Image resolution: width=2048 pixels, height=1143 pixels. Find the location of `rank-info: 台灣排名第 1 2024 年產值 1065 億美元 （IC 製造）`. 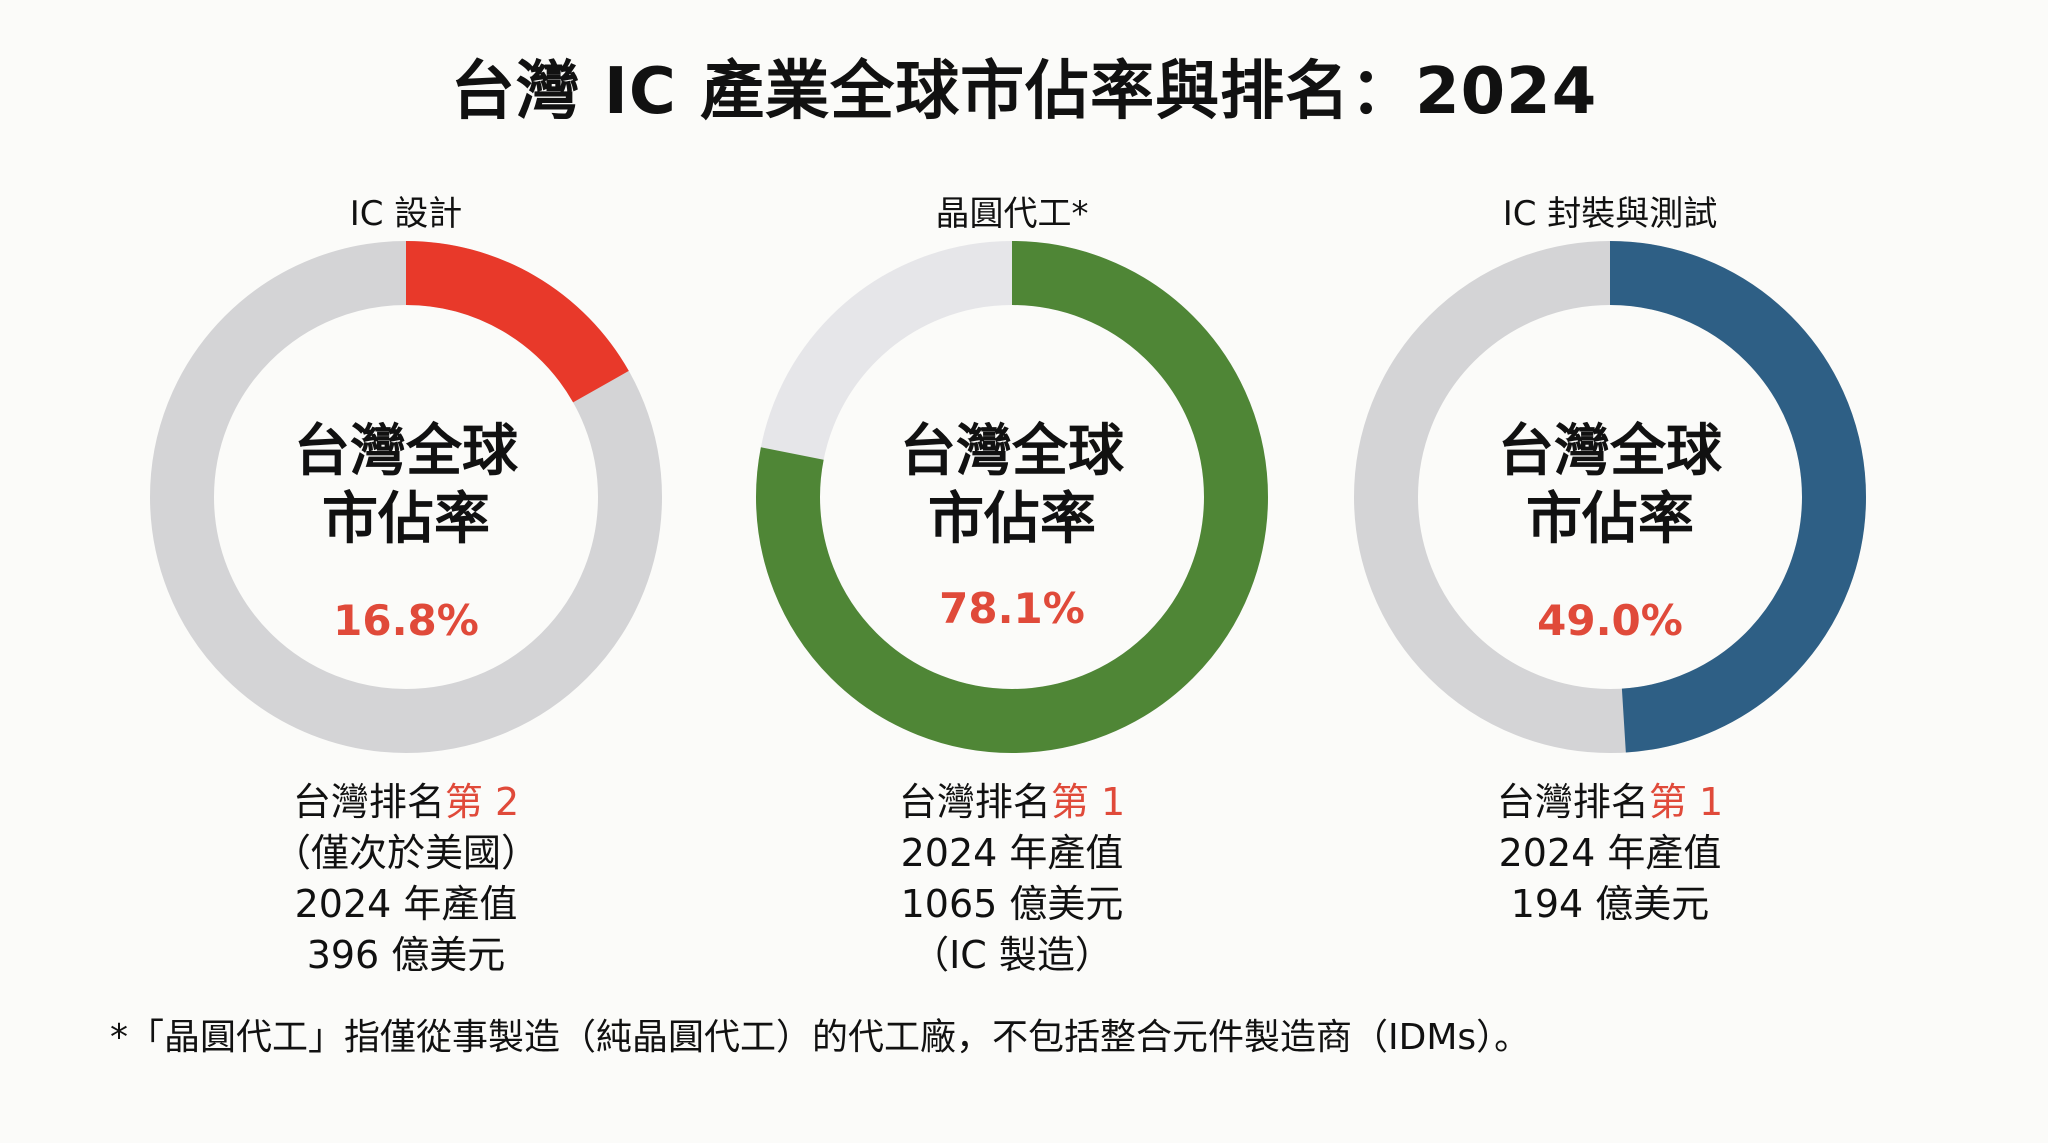

rank-info: 台灣排名第 1 2024 年產值 1065 億美元 （IC 製造） is located at coordinates (1012, 879).